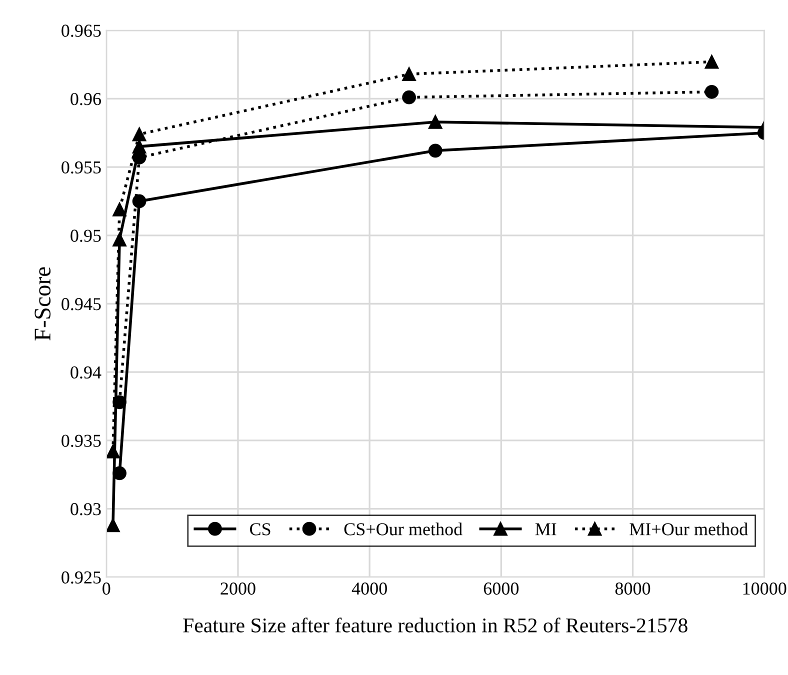 This screenshot has width=788, height=675. What do you see at coordinates (632, 588) in the screenshot?
I see `x-tick-label: 8000` at bounding box center [632, 588].